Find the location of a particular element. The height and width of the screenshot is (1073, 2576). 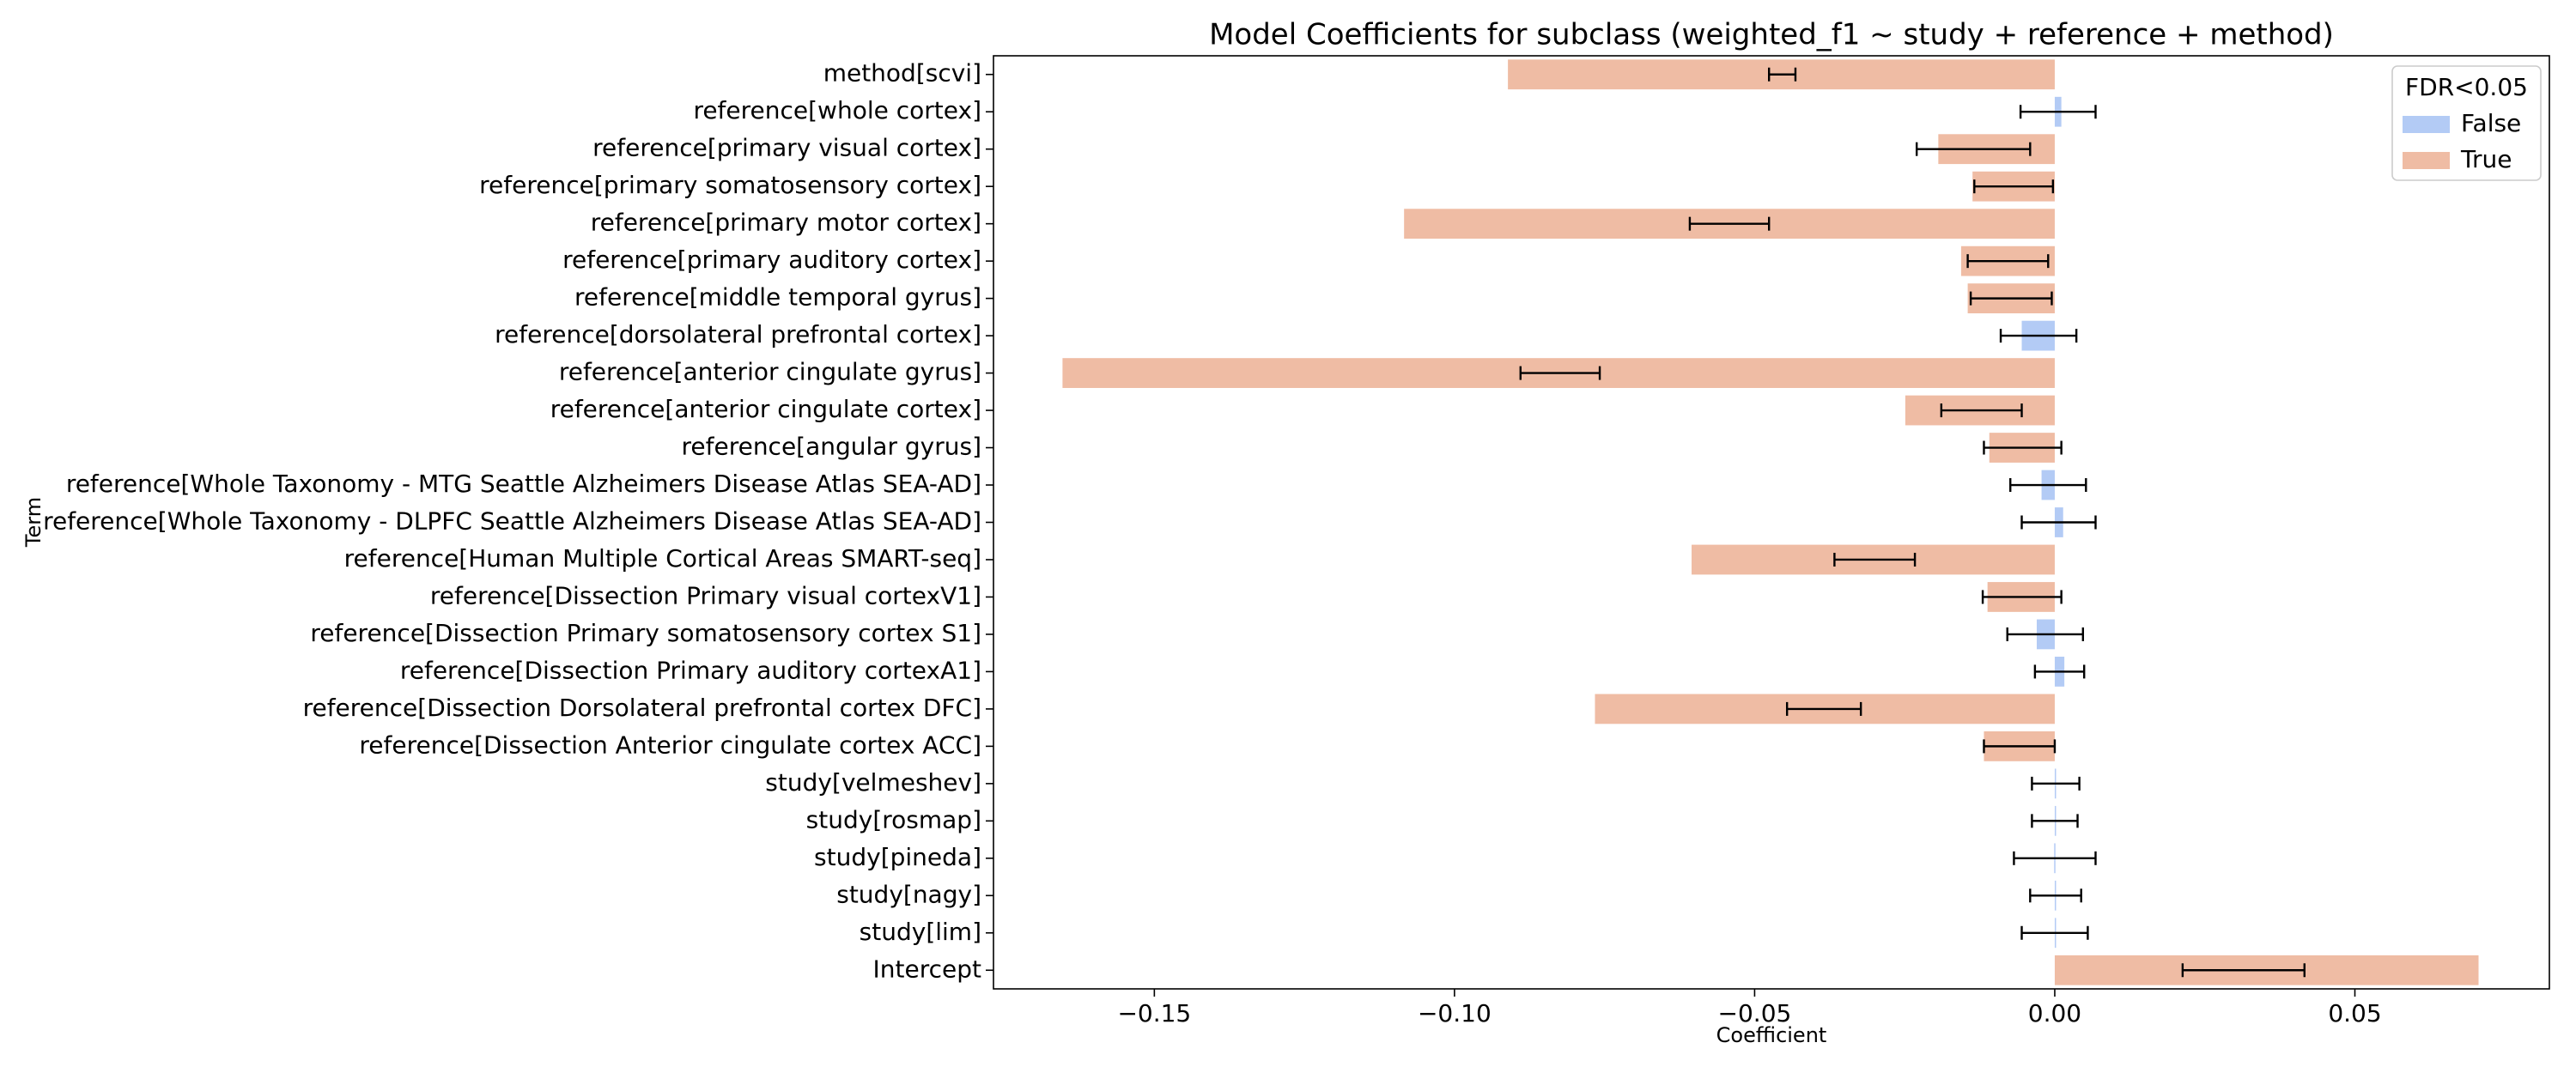

legend-label: False is located at coordinates (2491, 123).